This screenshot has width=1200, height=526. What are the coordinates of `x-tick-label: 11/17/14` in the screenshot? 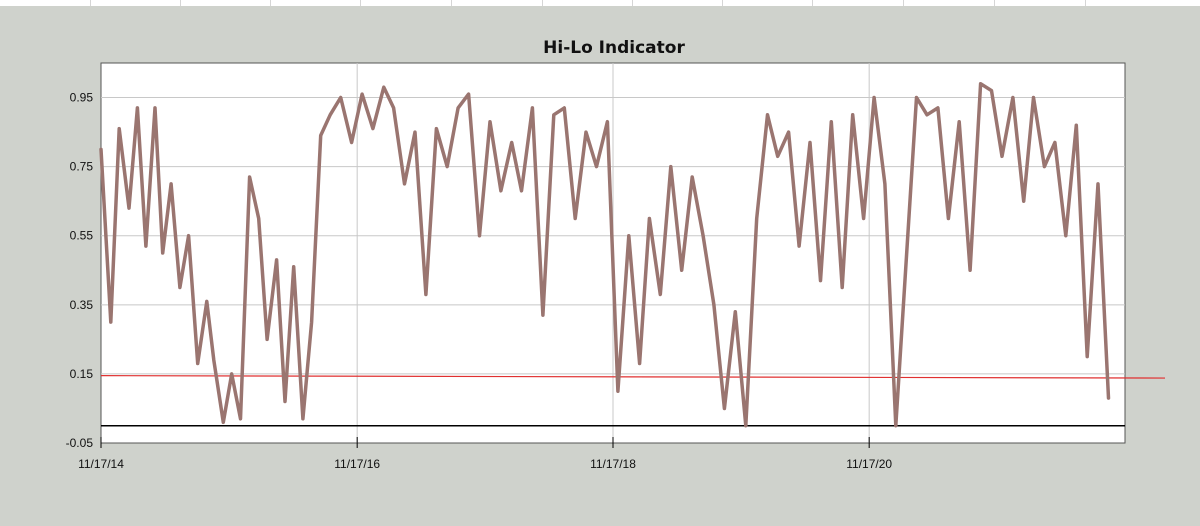 It's located at (101, 464).